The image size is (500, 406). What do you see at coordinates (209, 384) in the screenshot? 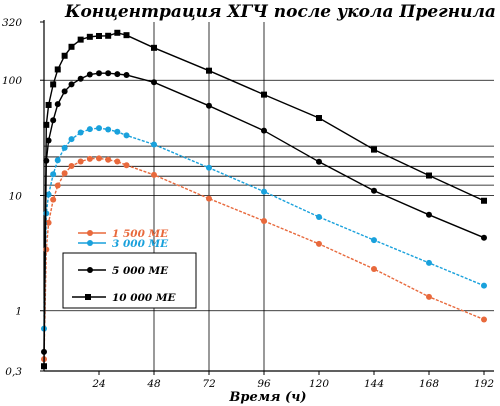
I see `x-tick-label: 72` at bounding box center [209, 384].